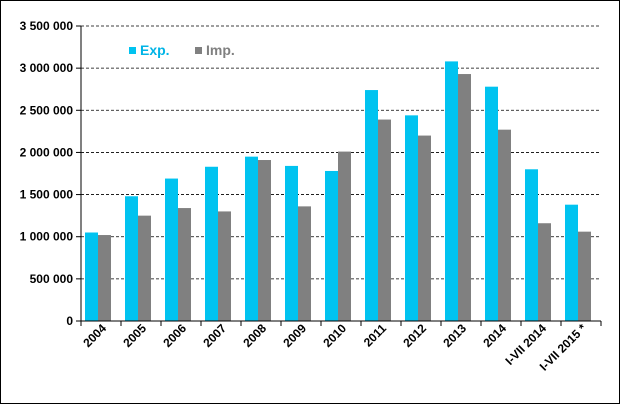  What do you see at coordinates (220, 50) in the screenshot?
I see `legend-label-imp: Imp.` at bounding box center [220, 50].